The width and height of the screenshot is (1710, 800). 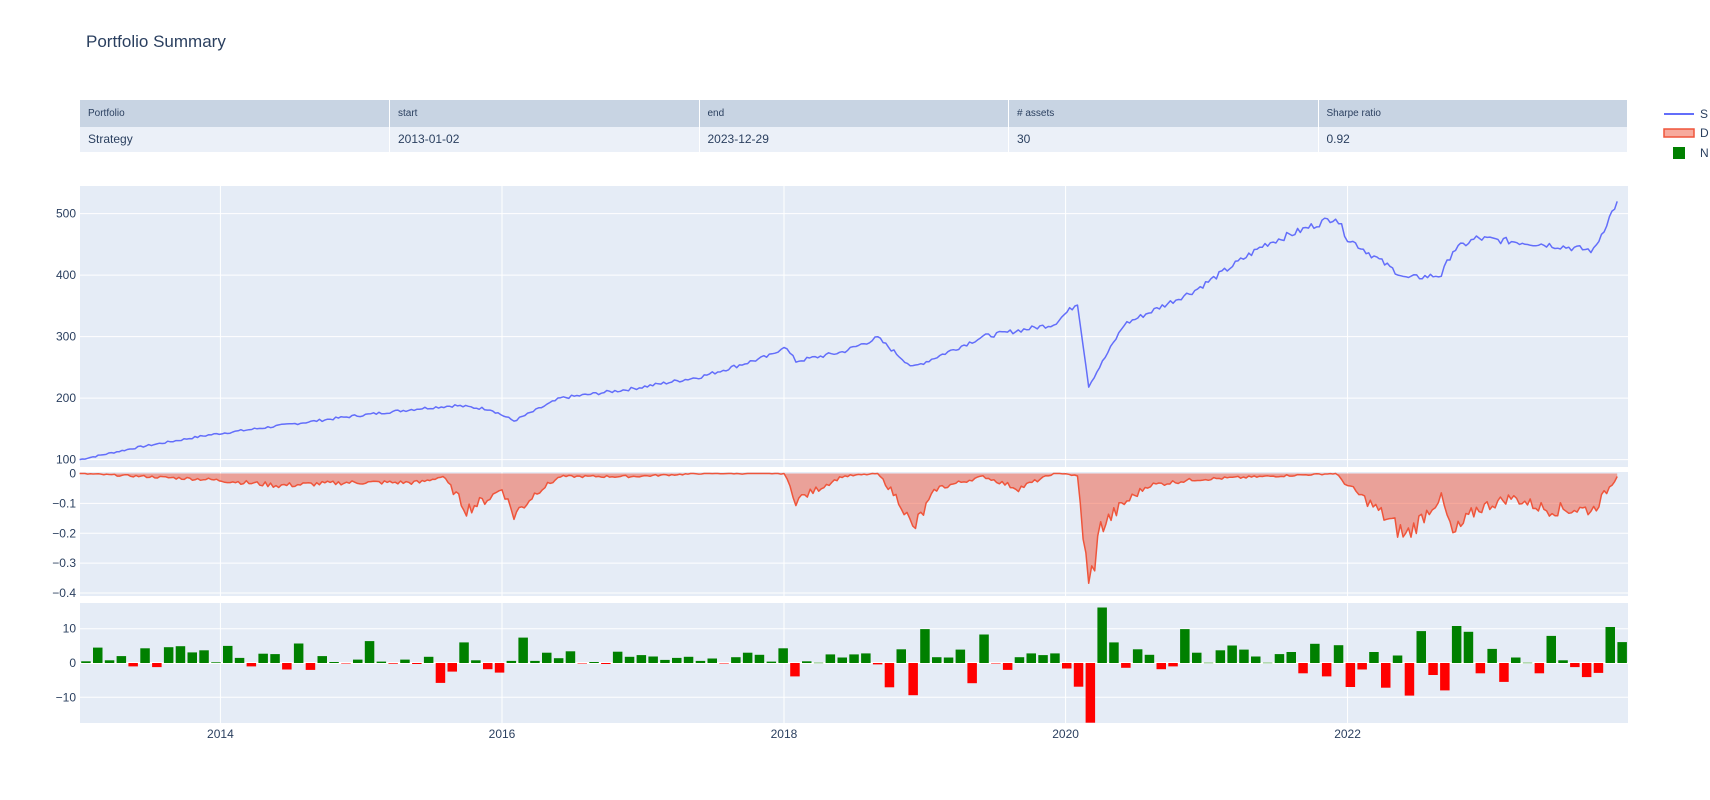 I want to click on nav-y-tick-label: 200, so click(x=66, y=398).